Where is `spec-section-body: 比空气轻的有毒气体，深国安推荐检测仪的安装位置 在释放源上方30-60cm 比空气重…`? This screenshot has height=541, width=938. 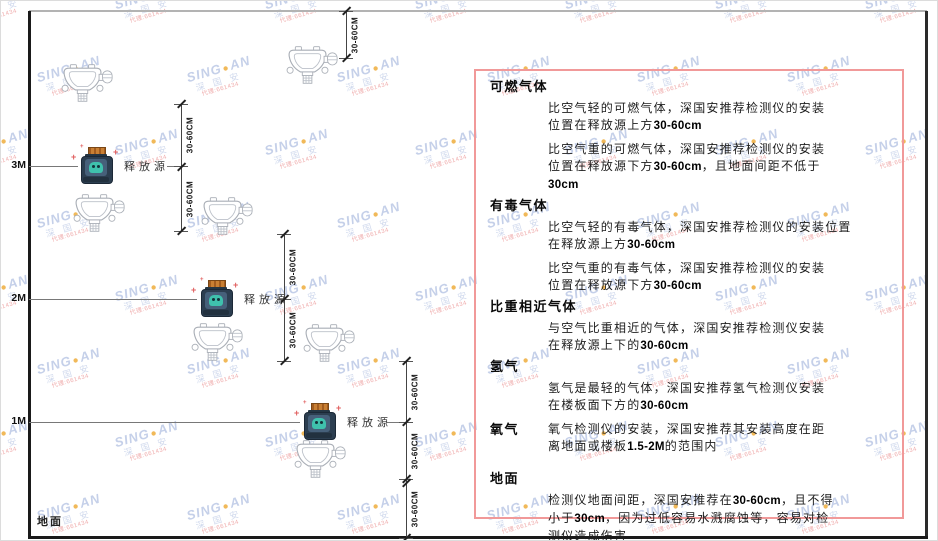 spec-section-body: 比空气轻的有毒气体，深国安推荐检测仪的安装位置 在释放源上方30-60cm 比空气重… is located at coordinates (720, 257).